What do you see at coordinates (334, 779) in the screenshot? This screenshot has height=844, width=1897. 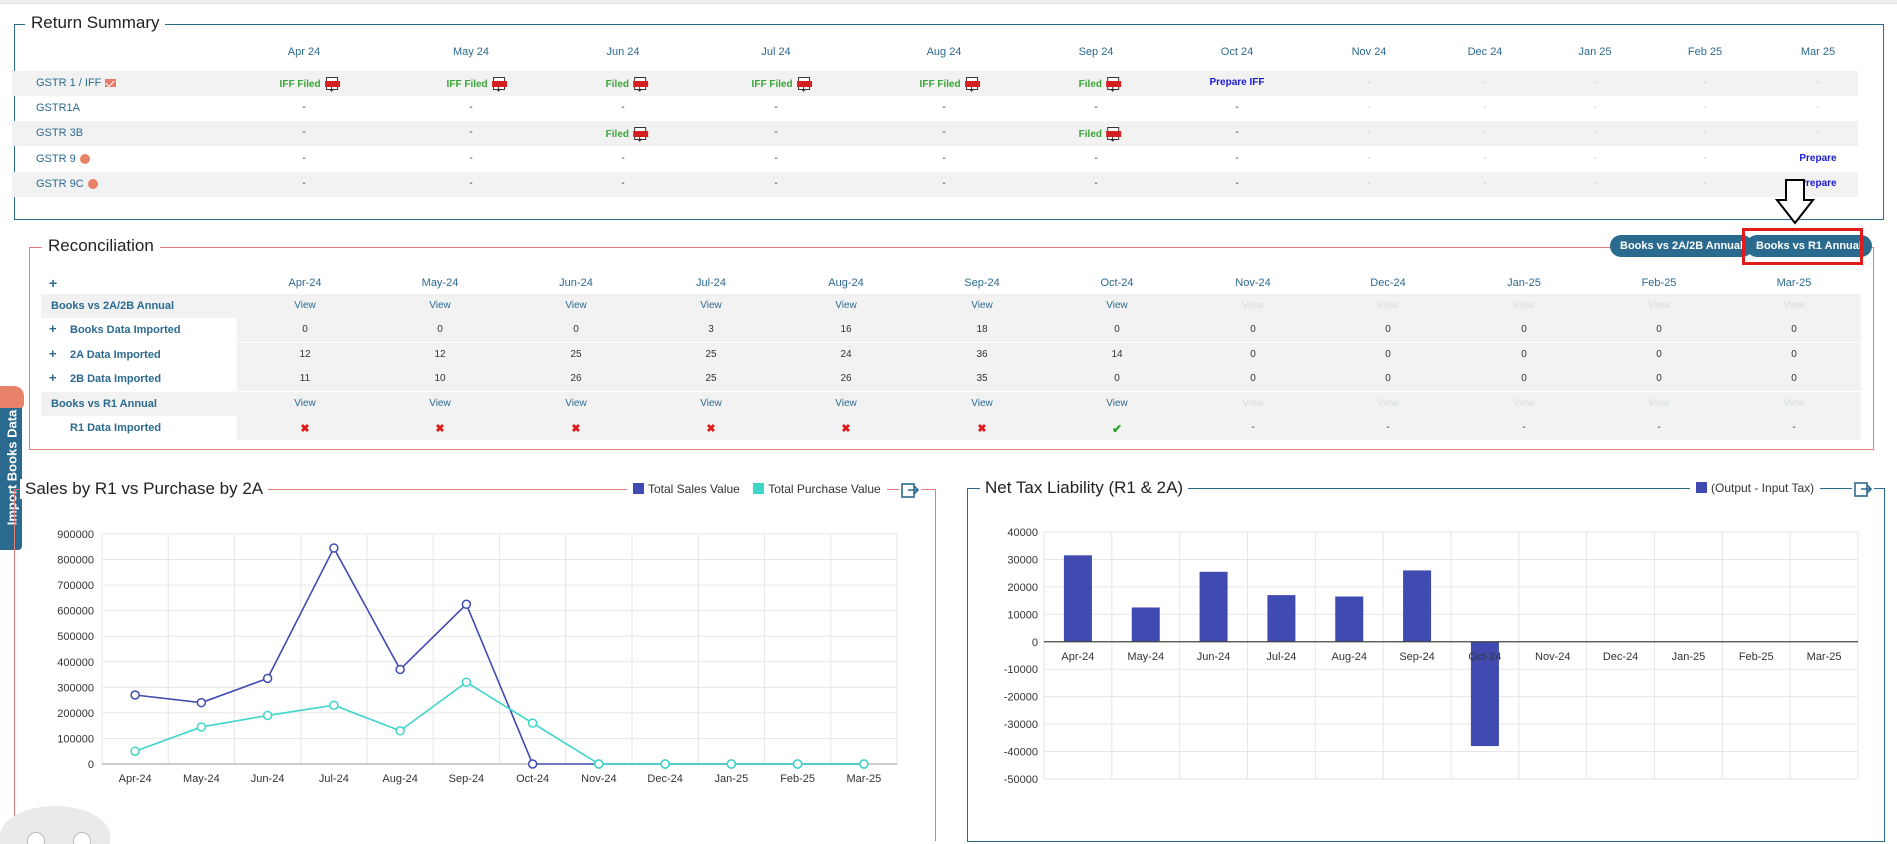 I see `x-tick-label: Jul-24` at bounding box center [334, 779].